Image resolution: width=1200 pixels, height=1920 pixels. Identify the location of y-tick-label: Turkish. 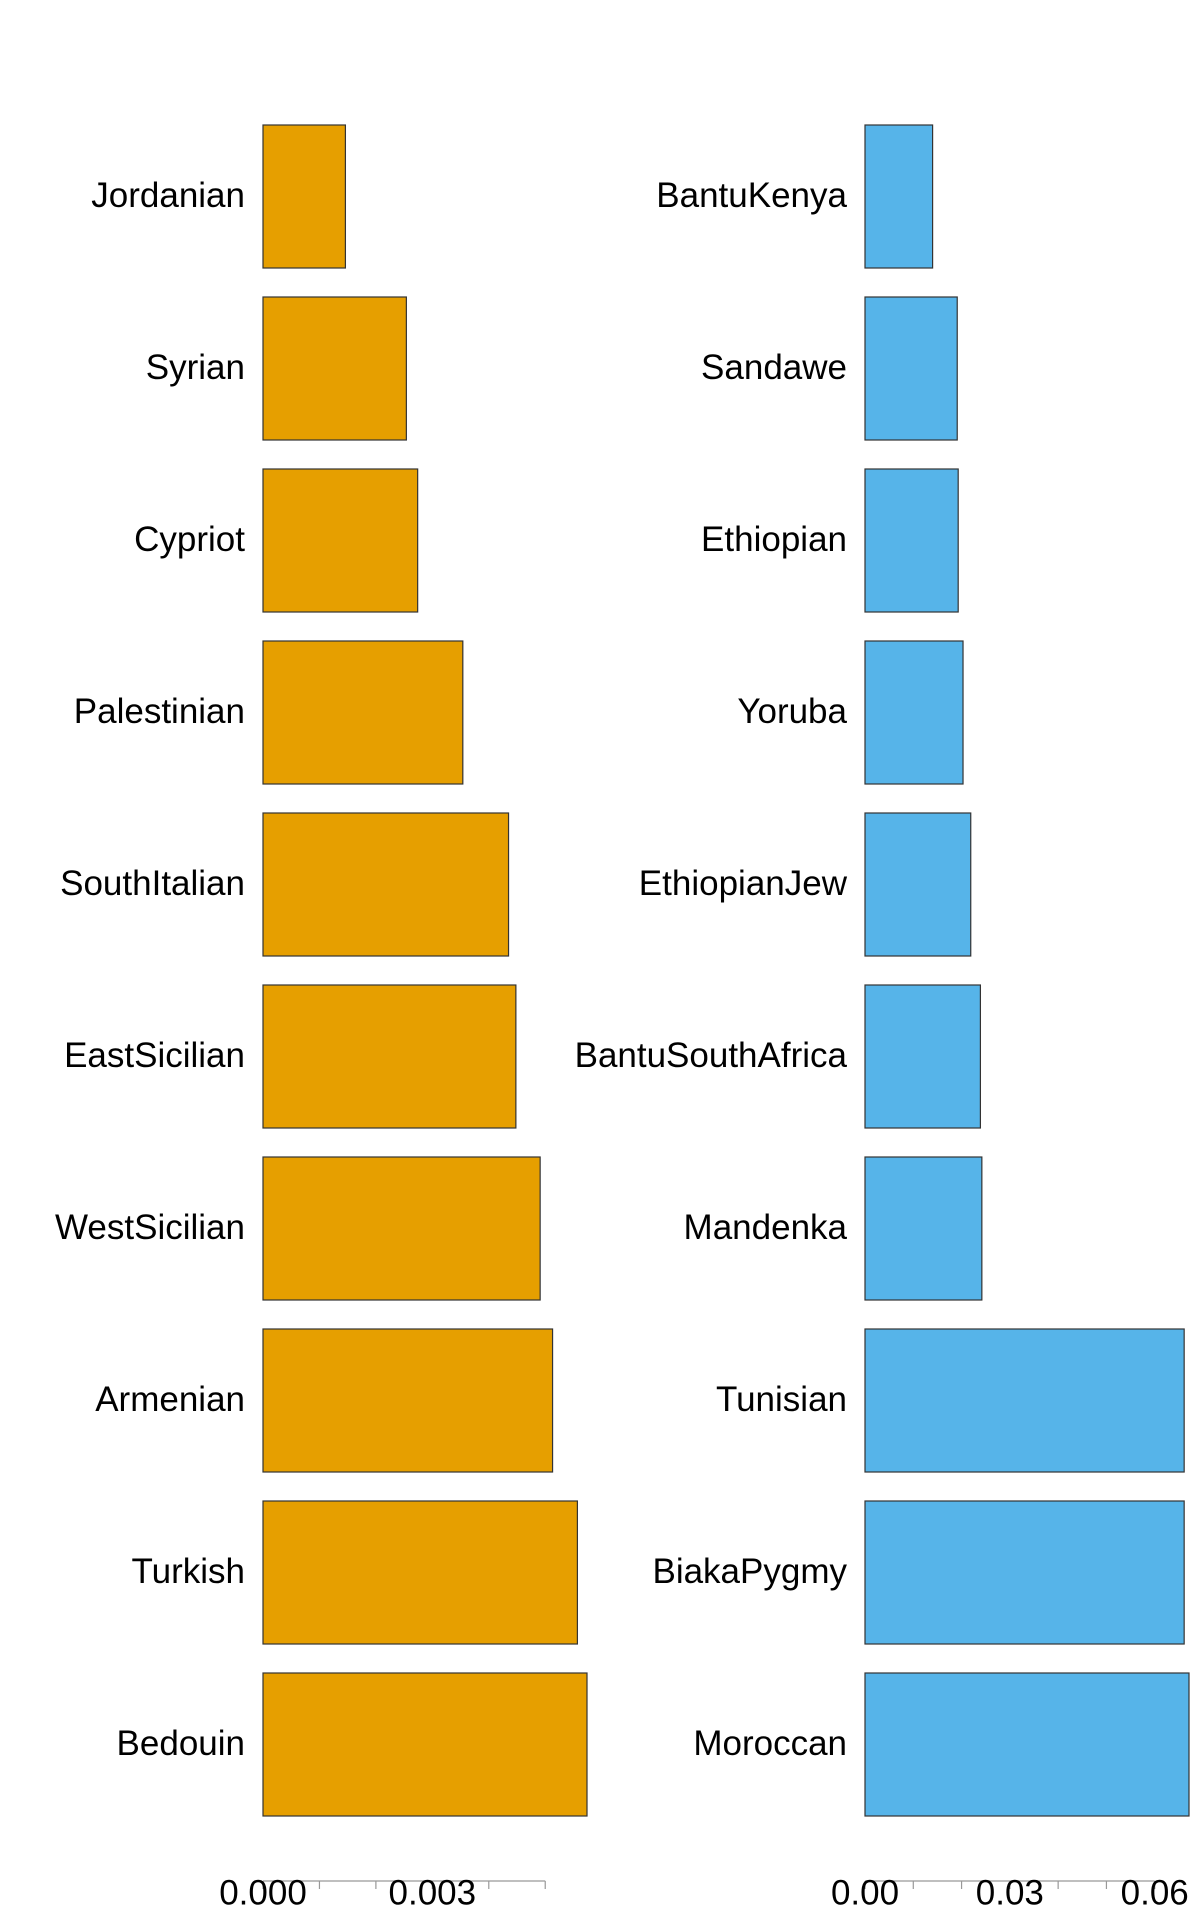
(188, 1571).